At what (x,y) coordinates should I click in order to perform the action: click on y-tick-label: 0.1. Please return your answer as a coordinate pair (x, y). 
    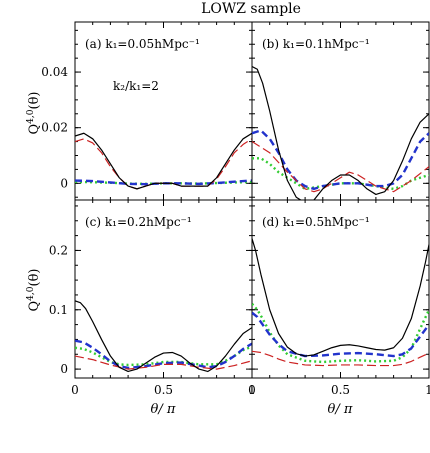
    Looking at the image, I should click on (58, 310).